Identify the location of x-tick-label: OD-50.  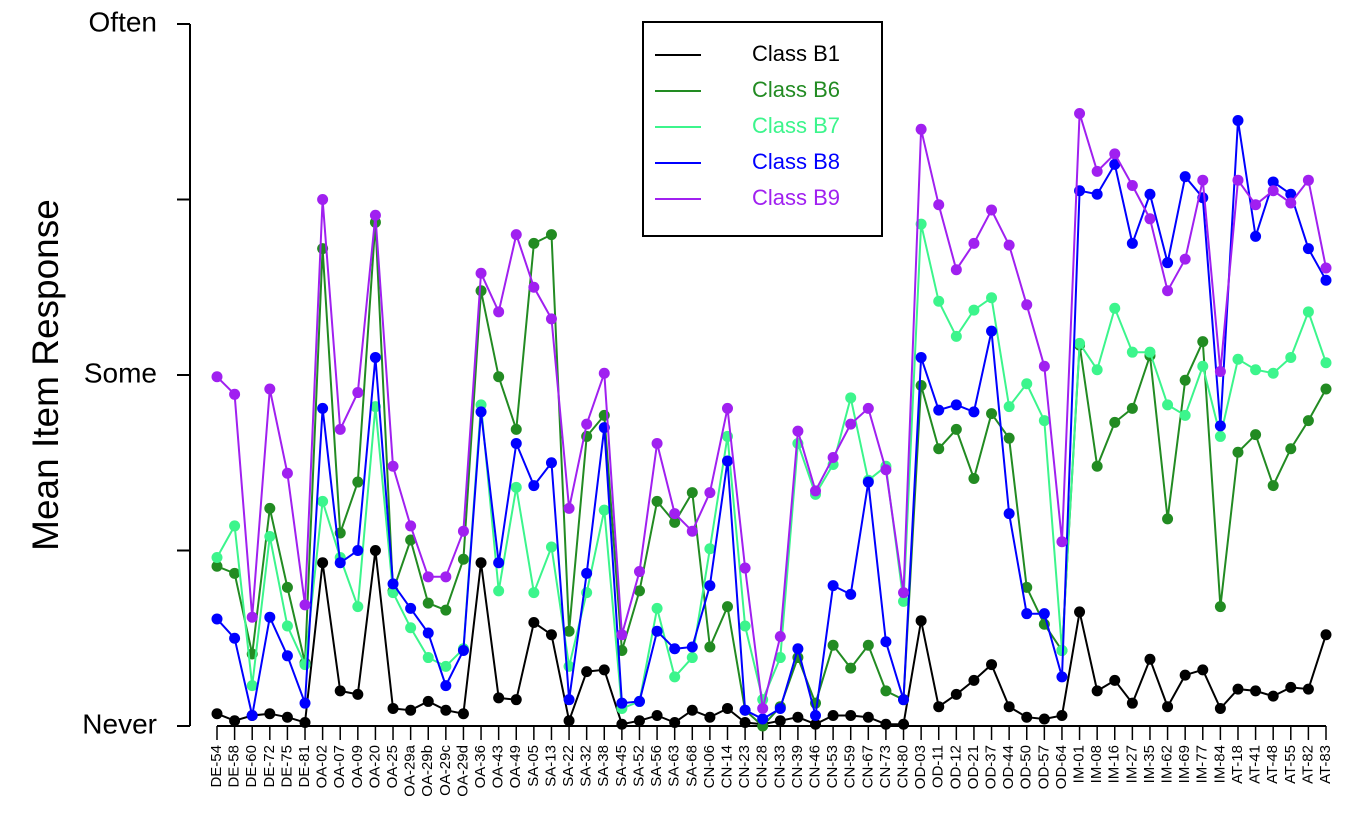
(1026, 767).